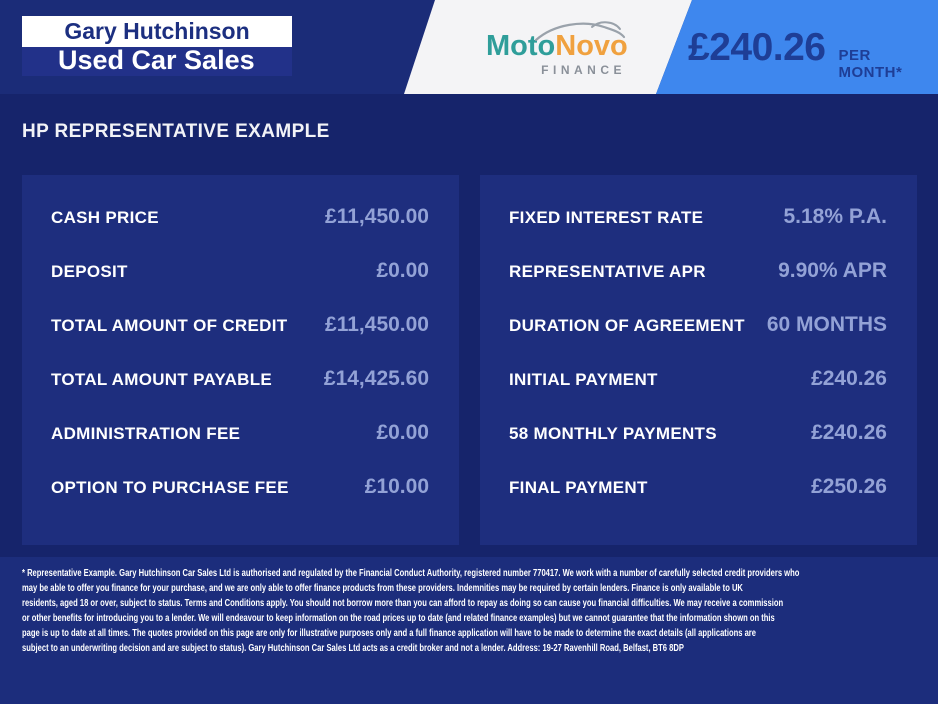 This screenshot has width=938, height=704. I want to click on finance-row-label: INITIAL PAYMENT, so click(583, 379).